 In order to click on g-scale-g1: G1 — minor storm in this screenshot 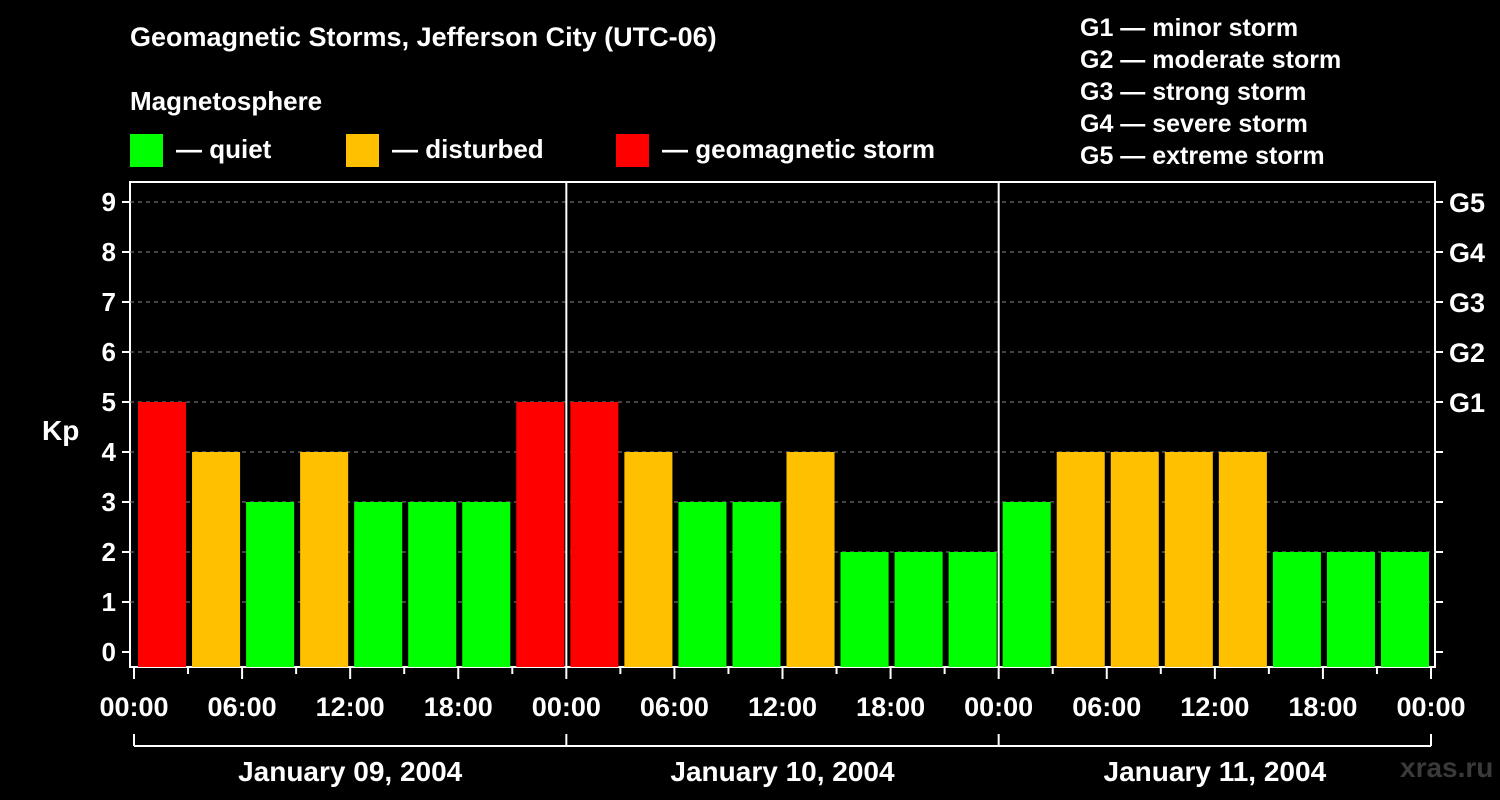, I will do `click(1189, 28)`.